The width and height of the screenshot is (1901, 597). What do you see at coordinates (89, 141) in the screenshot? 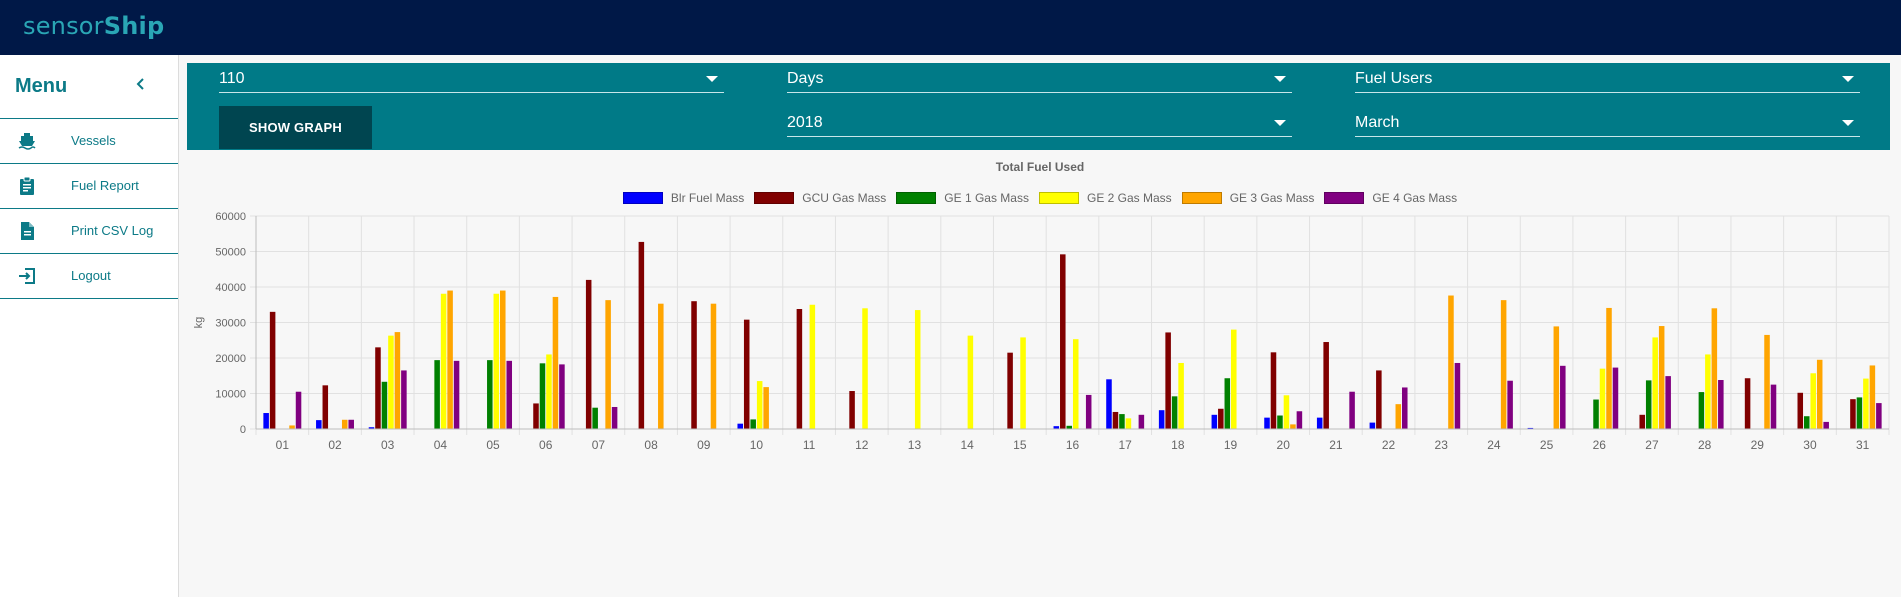
I see `sidebar-item-vessels: Vessels` at bounding box center [89, 141].